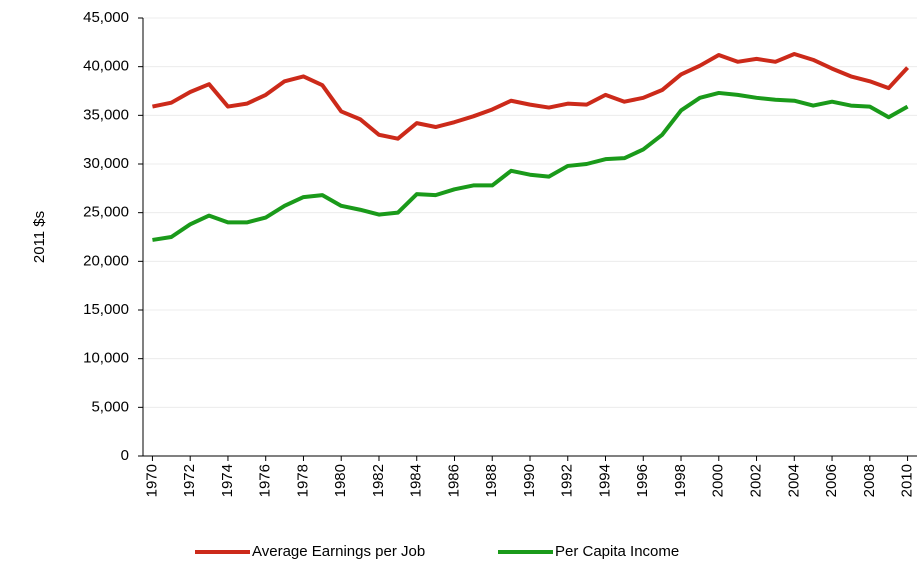  I want to click on x-tick-label: 1978, so click(302, 480).